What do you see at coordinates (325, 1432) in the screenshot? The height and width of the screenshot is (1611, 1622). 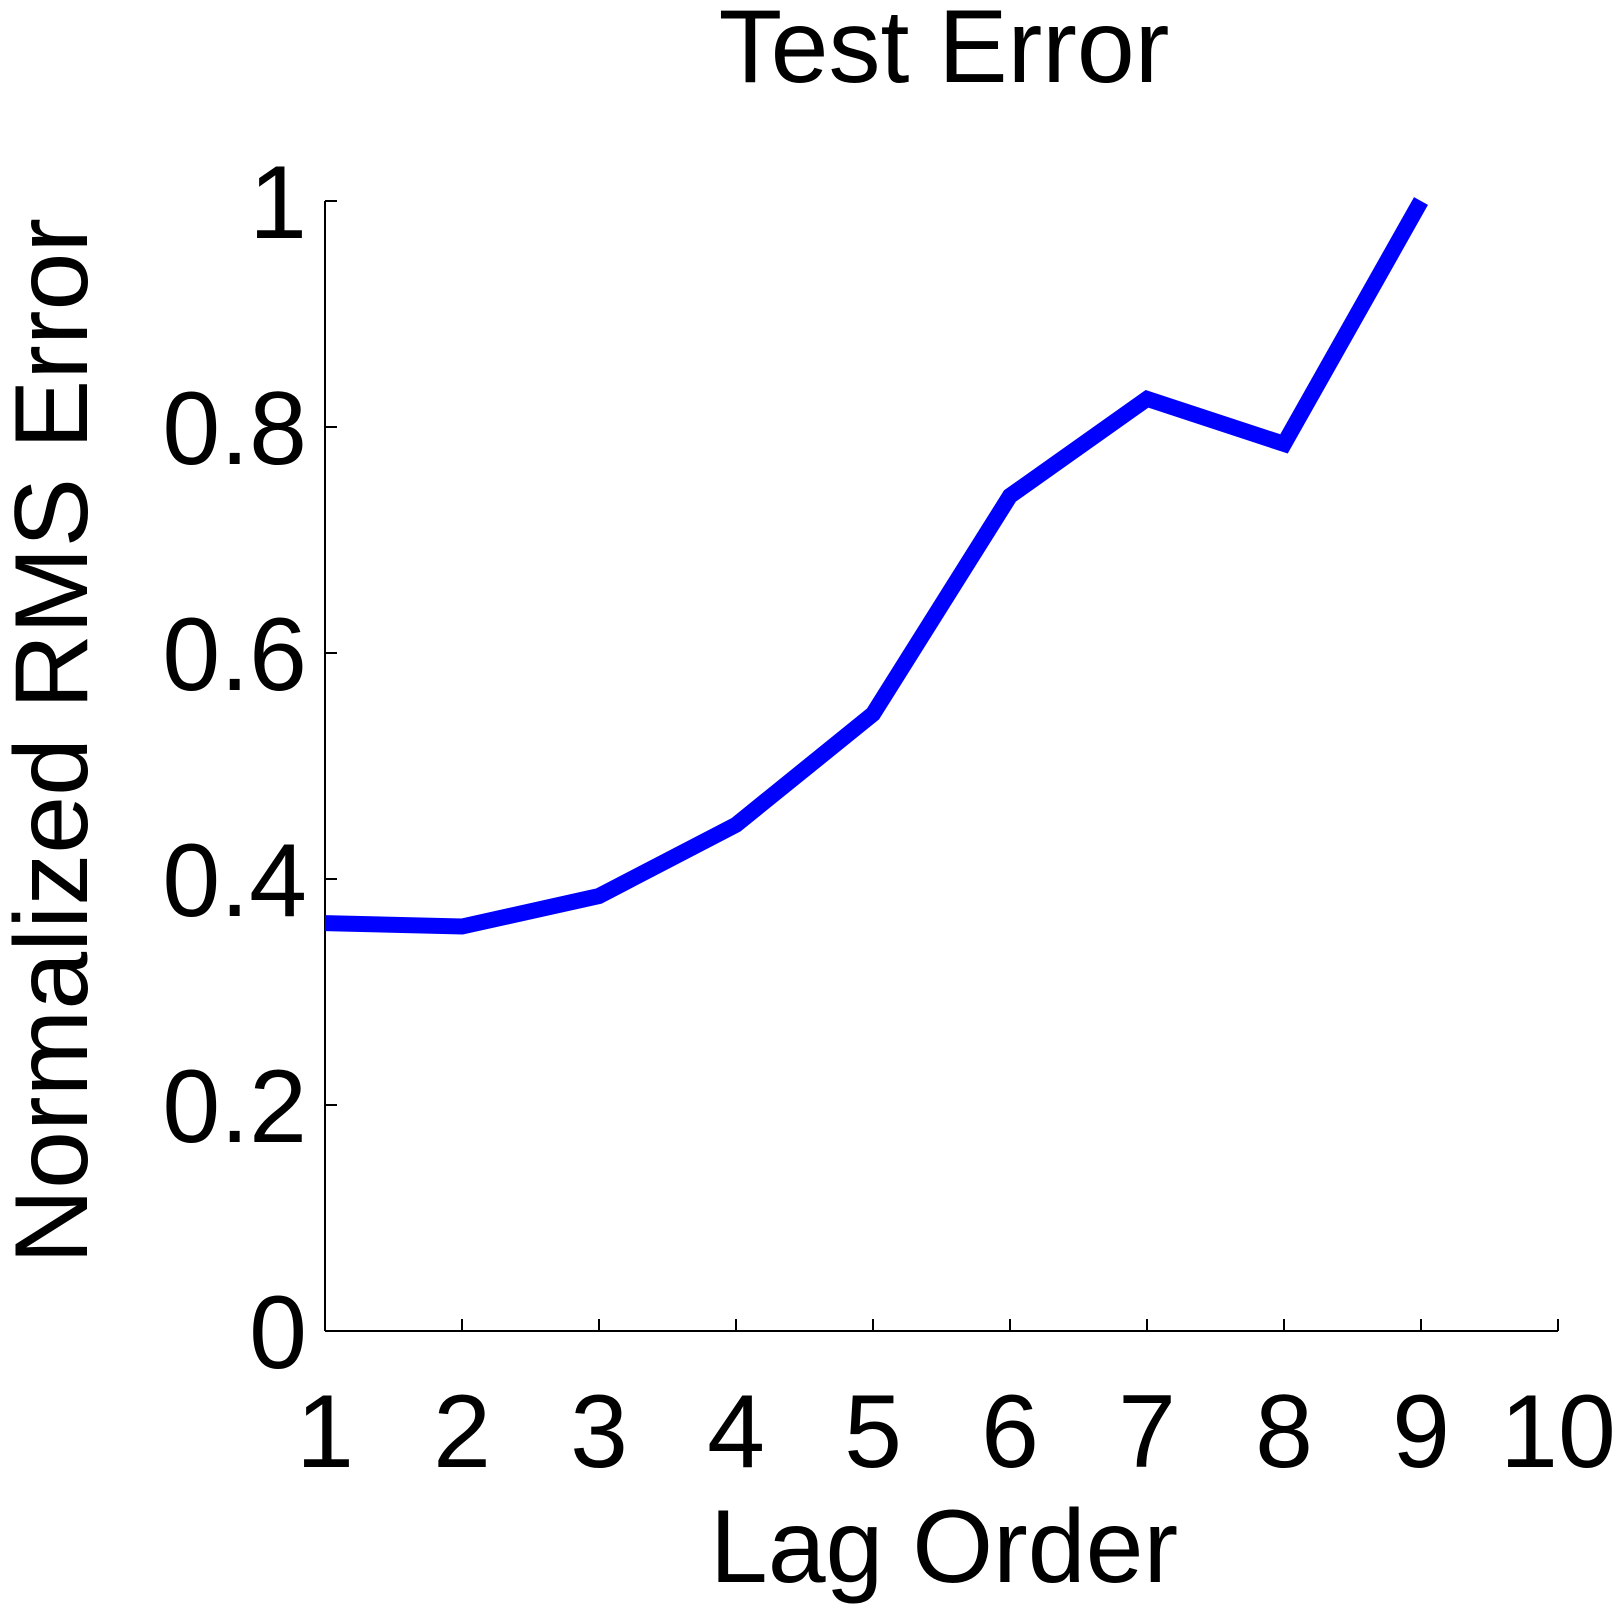 I see `x-tick-label: 1` at bounding box center [325, 1432].